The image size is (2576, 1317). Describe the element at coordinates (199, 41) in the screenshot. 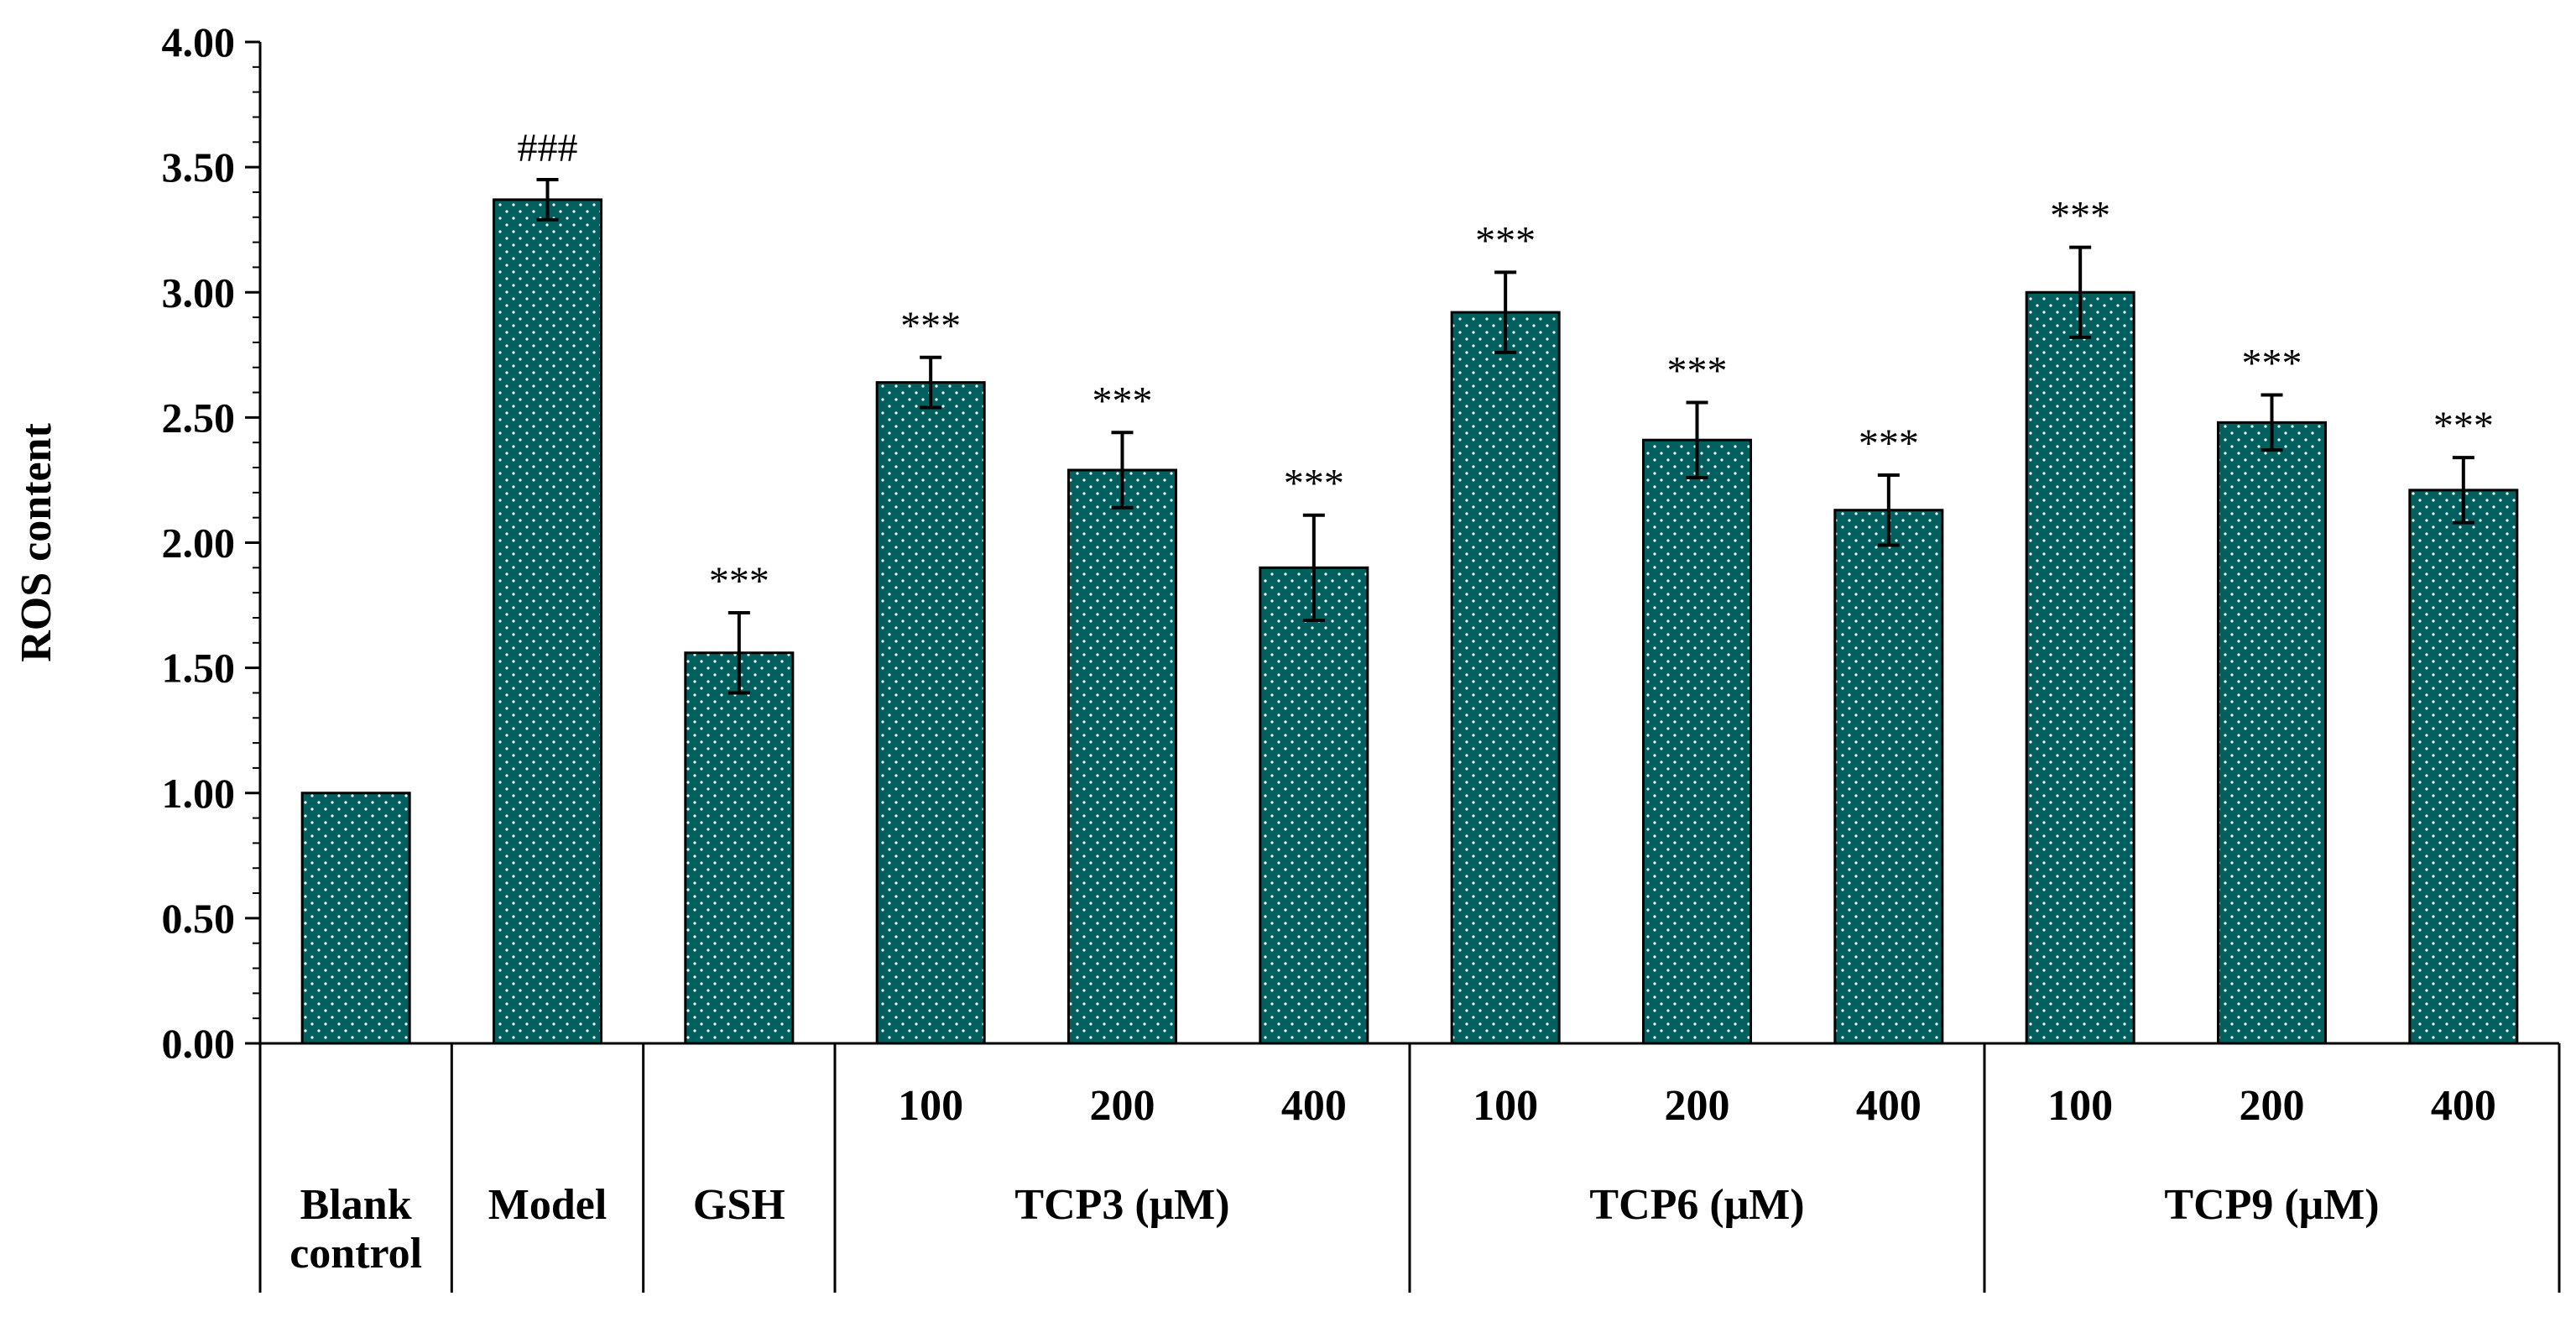

I see `y-tick-label: 4.00` at that location.